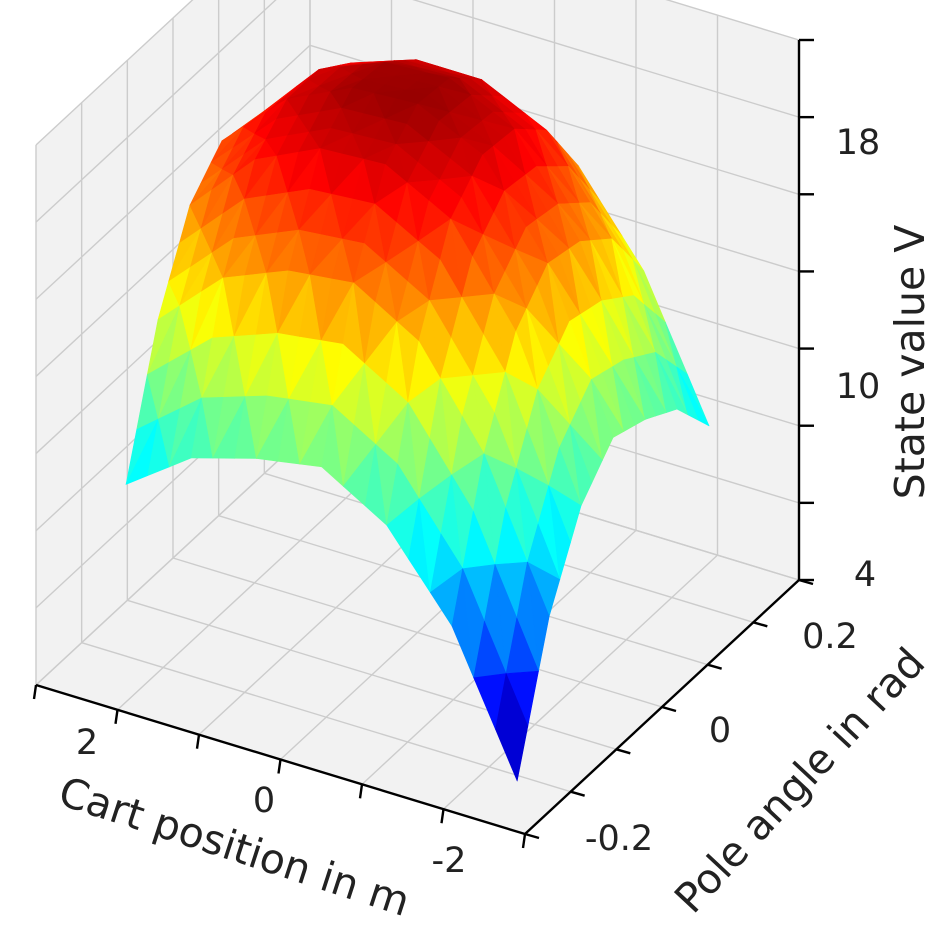 This screenshot has width=945, height=941. What do you see at coordinates (87, 743) in the screenshot?
I see `x-tick-label: 2` at bounding box center [87, 743].